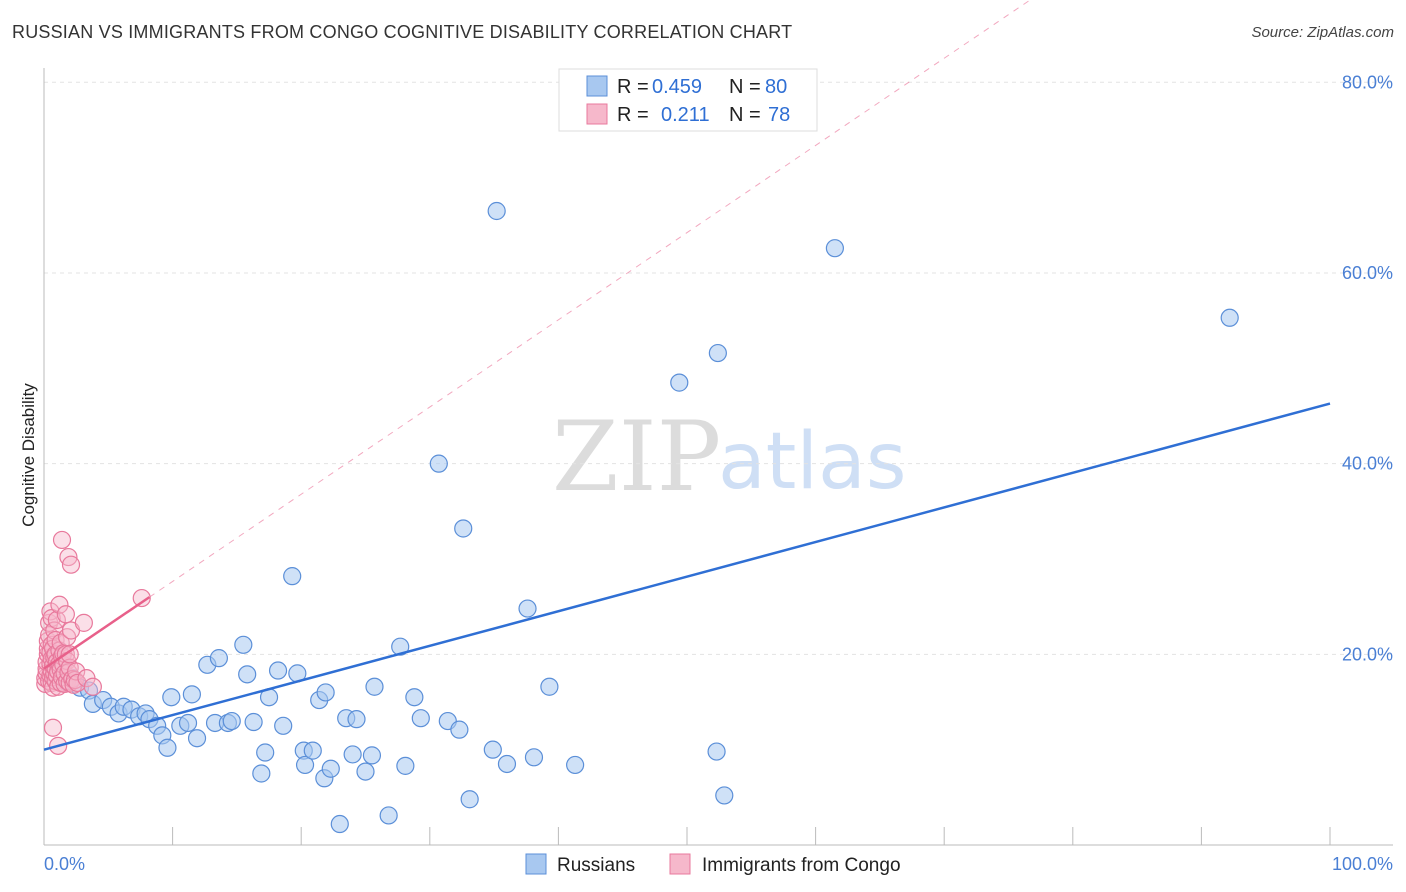 Image resolution: width=1406 pixels, height=892 pixels. Describe the element at coordinates (688, 100) in the screenshot. I see `legend: R = 0.459 N = 80 R = 0.211 N = 78` at that location.